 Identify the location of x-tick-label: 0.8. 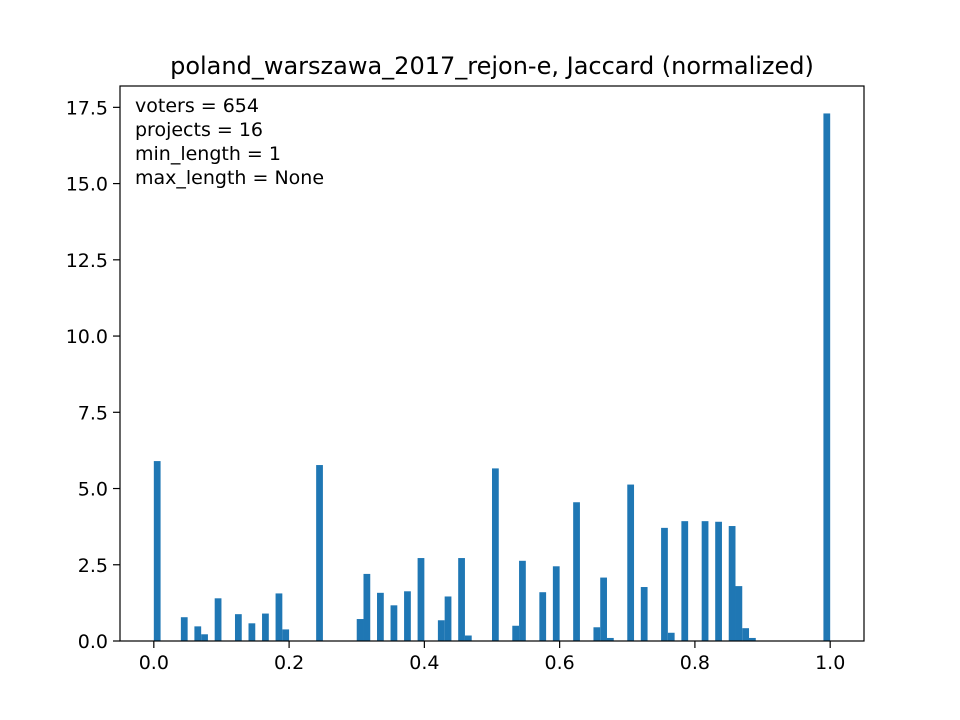
(695, 663).